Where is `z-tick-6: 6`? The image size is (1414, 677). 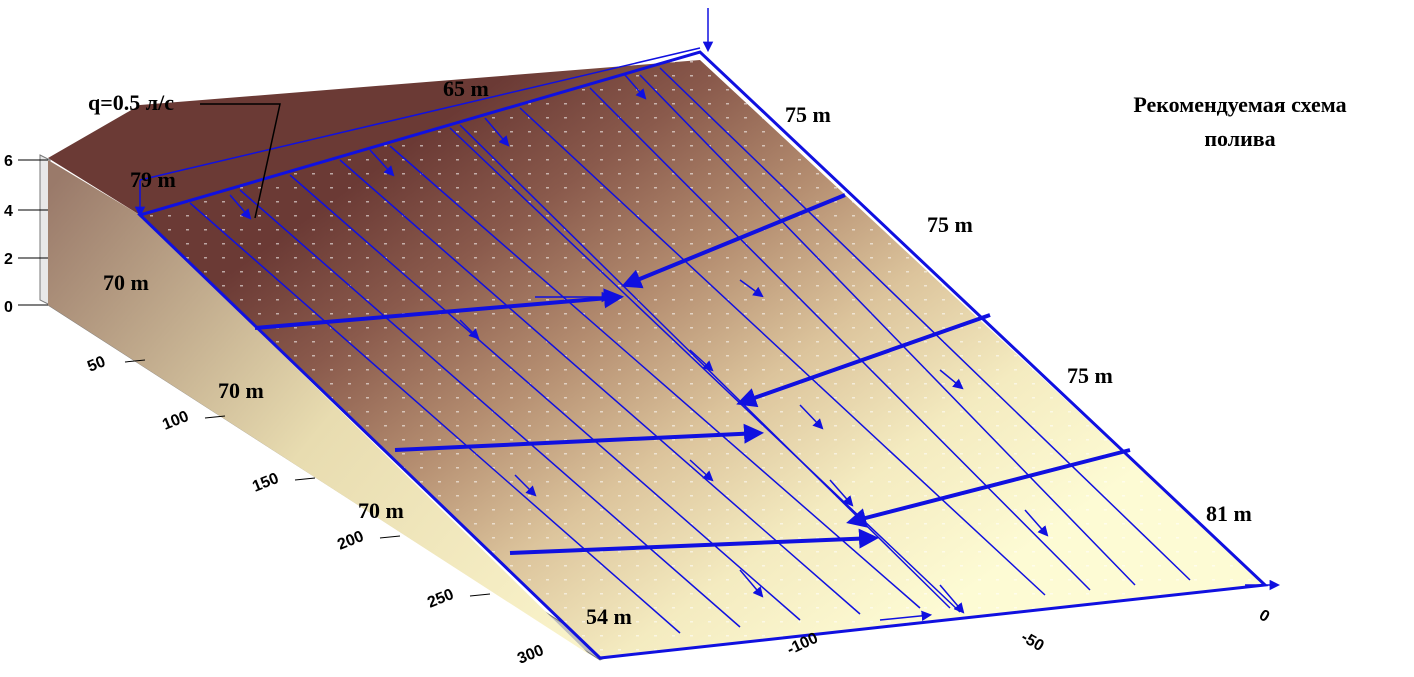 z-tick-6: 6 is located at coordinates (8, 161).